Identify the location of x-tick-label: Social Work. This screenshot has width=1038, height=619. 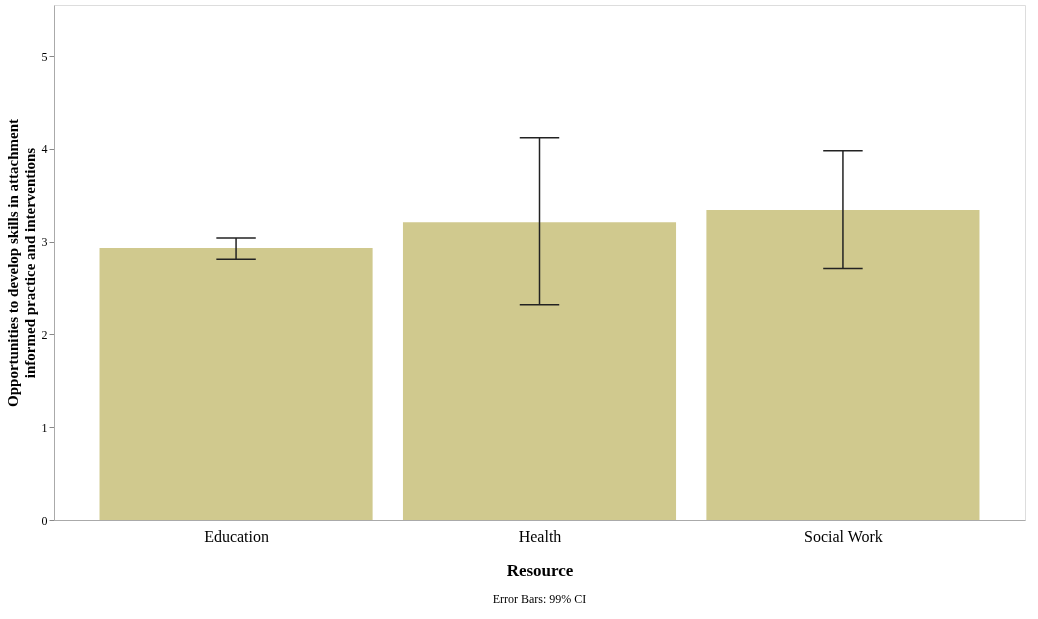
(843, 536).